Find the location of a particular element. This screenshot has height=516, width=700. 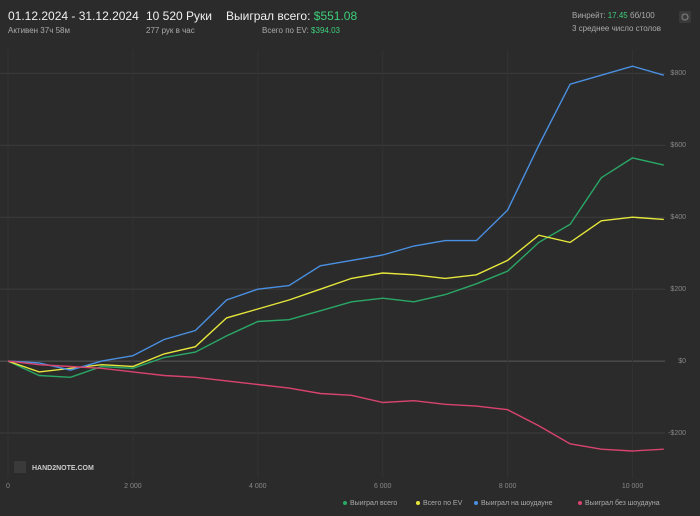

legend-label: Выиграл на шоудауне is located at coordinates (517, 503).